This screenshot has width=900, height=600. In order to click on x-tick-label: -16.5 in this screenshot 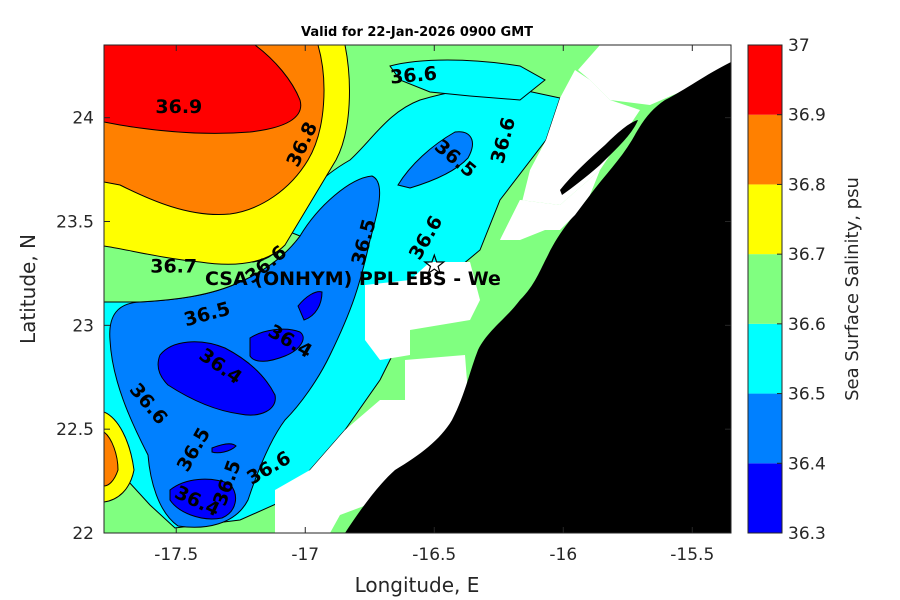, I will do `click(434, 555)`.